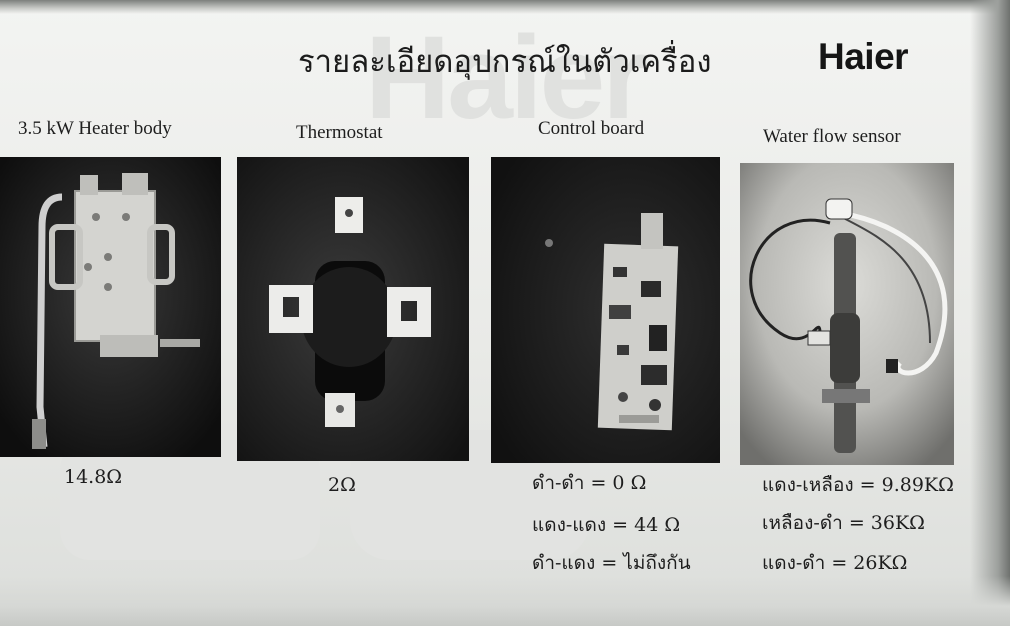 The width and height of the screenshot is (1010, 626). What do you see at coordinates (606, 525) in the screenshot?
I see `control-board-red-red-value: แดง-แดง = 44 Ω` at bounding box center [606, 525].